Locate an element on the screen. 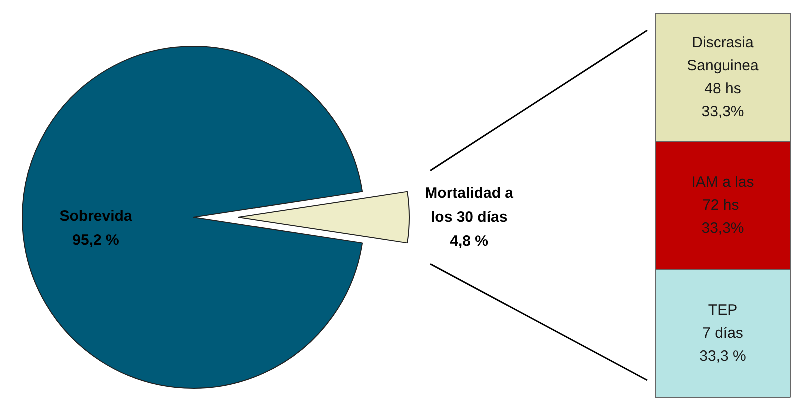  data-label: 4,8 % is located at coordinates (469, 241).